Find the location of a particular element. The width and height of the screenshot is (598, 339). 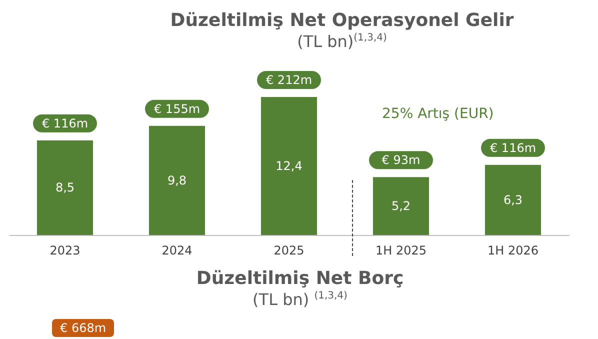

x-tick-label: 2023 is located at coordinates (65, 251).